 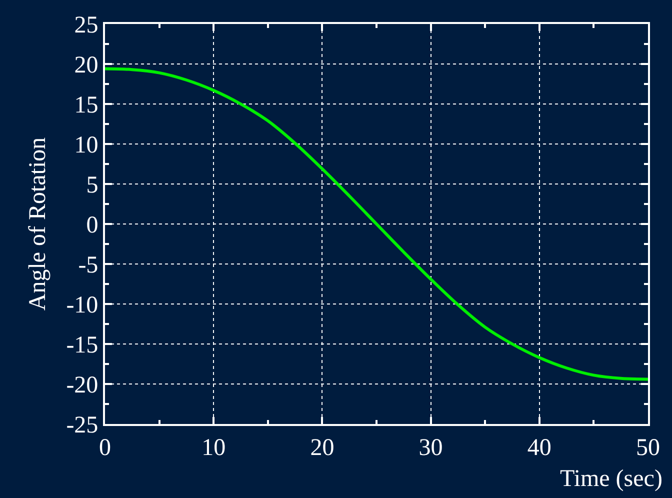 What do you see at coordinates (37, 224) in the screenshot?
I see `y-axis-title: Angle of Rotation` at bounding box center [37, 224].